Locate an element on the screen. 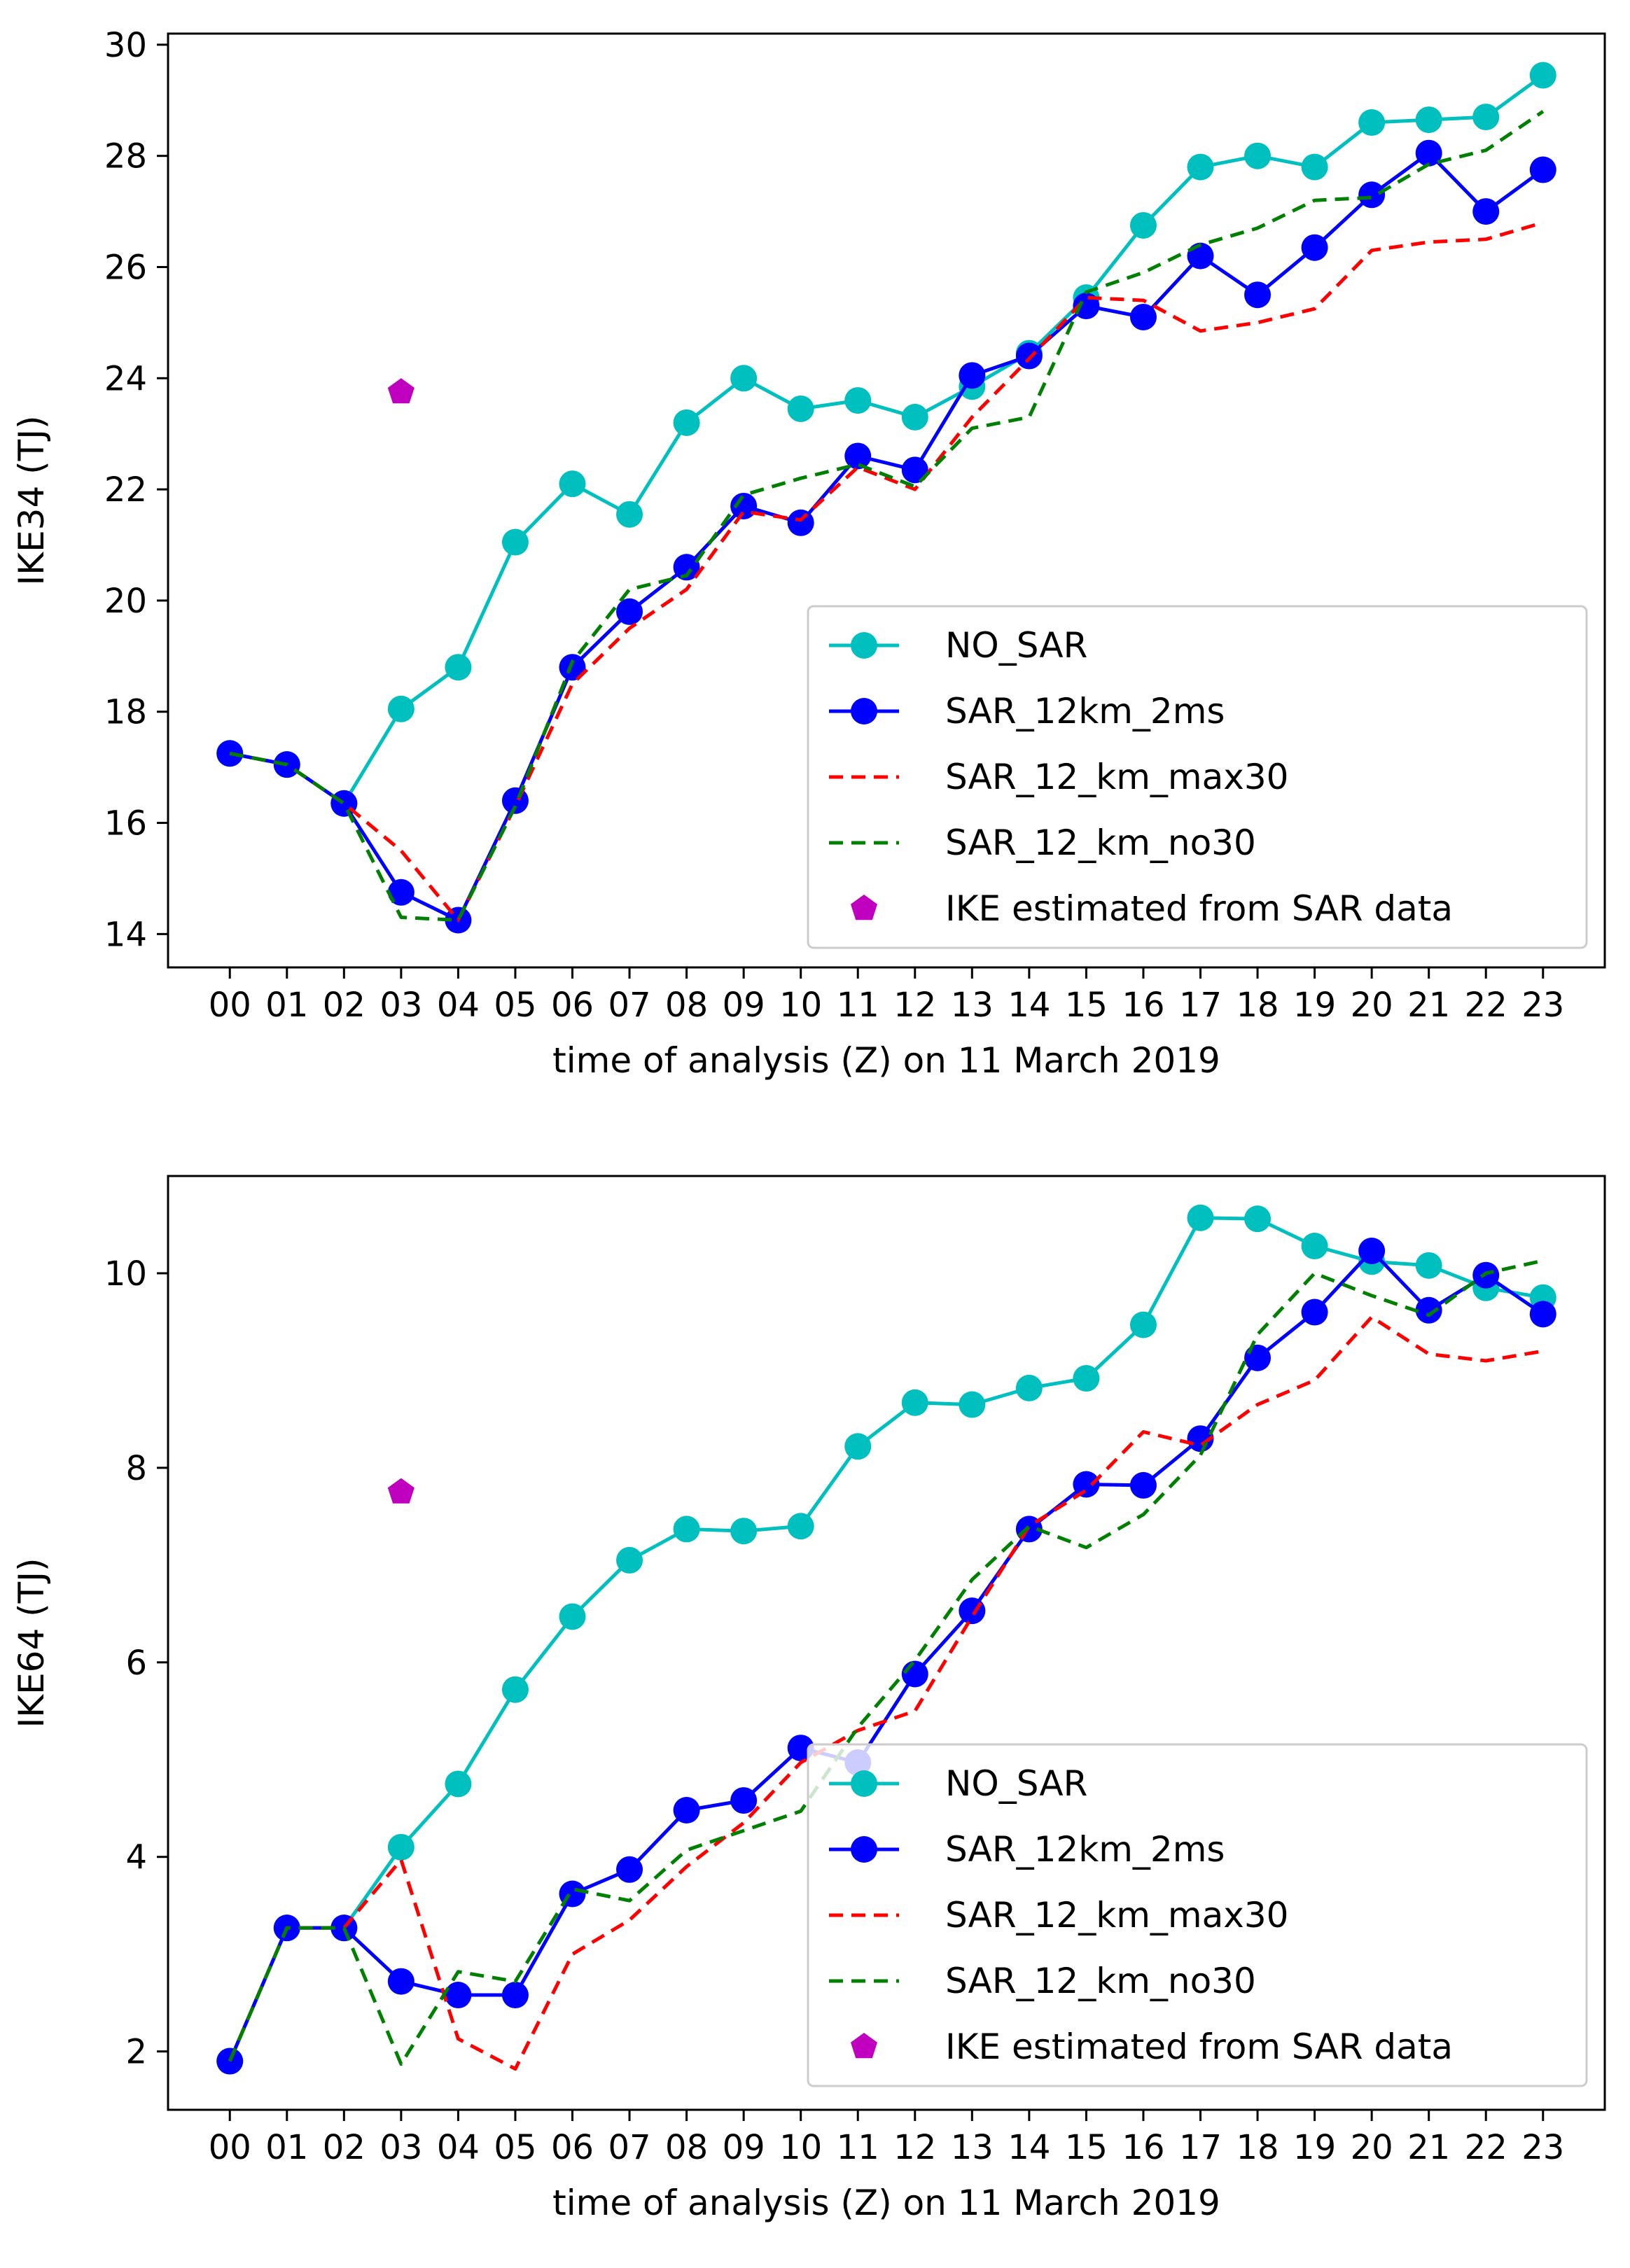 This screenshot has height=2268, width=1630. y-tick-label: 18 is located at coordinates (125, 712).